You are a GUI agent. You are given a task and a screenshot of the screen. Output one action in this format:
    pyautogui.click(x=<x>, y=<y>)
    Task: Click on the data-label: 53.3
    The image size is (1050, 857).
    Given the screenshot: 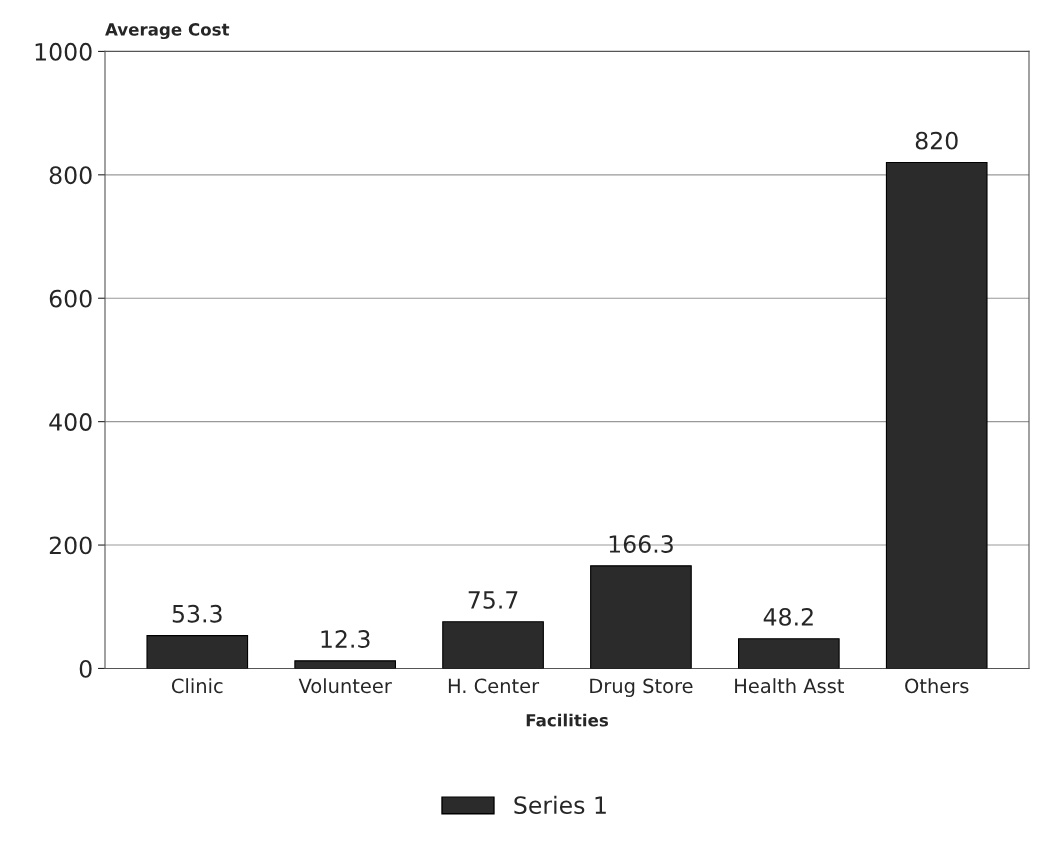 What is the action you would take?
    pyautogui.click(x=197, y=613)
    